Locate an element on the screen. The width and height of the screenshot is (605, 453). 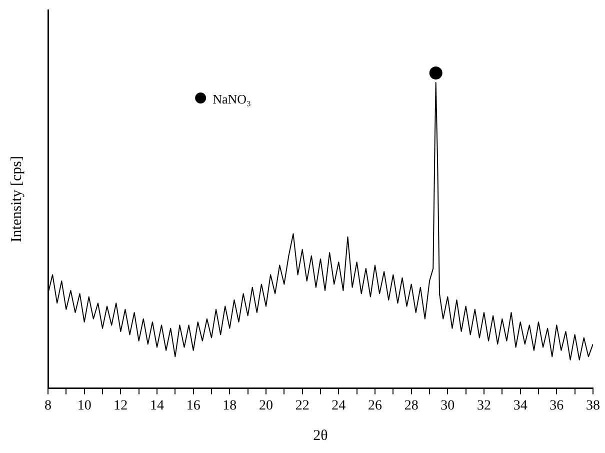
x-tick-label: 12 is located at coordinates (121, 406).